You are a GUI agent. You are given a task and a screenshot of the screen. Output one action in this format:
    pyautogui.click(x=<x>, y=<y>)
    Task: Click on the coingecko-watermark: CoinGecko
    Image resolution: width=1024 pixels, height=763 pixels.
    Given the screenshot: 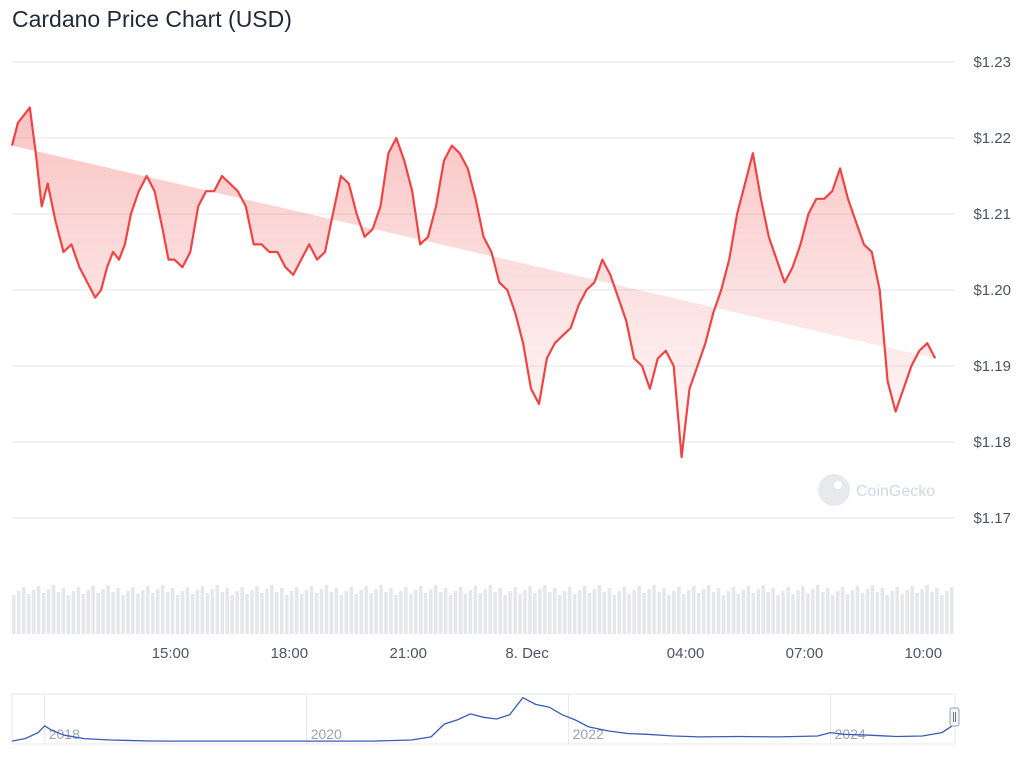 What is the action you would take?
    pyautogui.click(x=876, y=490)
    